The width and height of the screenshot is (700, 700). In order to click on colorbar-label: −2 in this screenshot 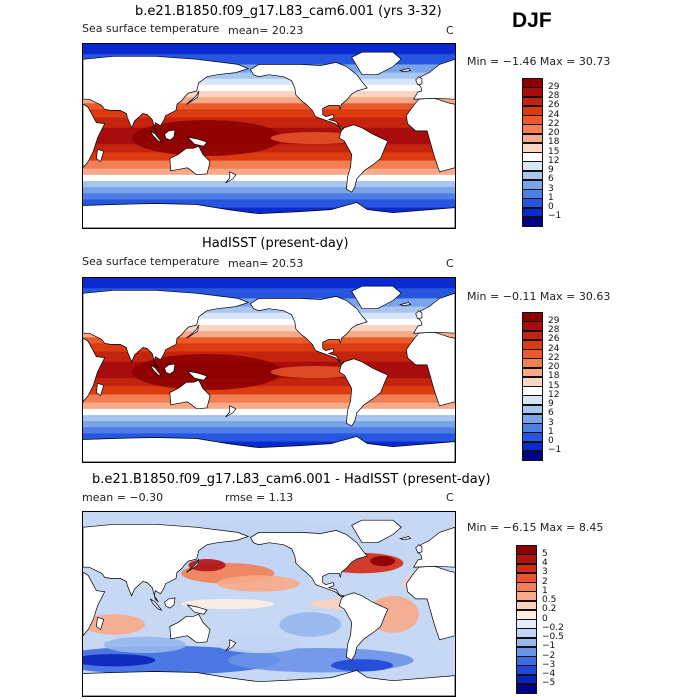, I will do `click(549, 655)`.